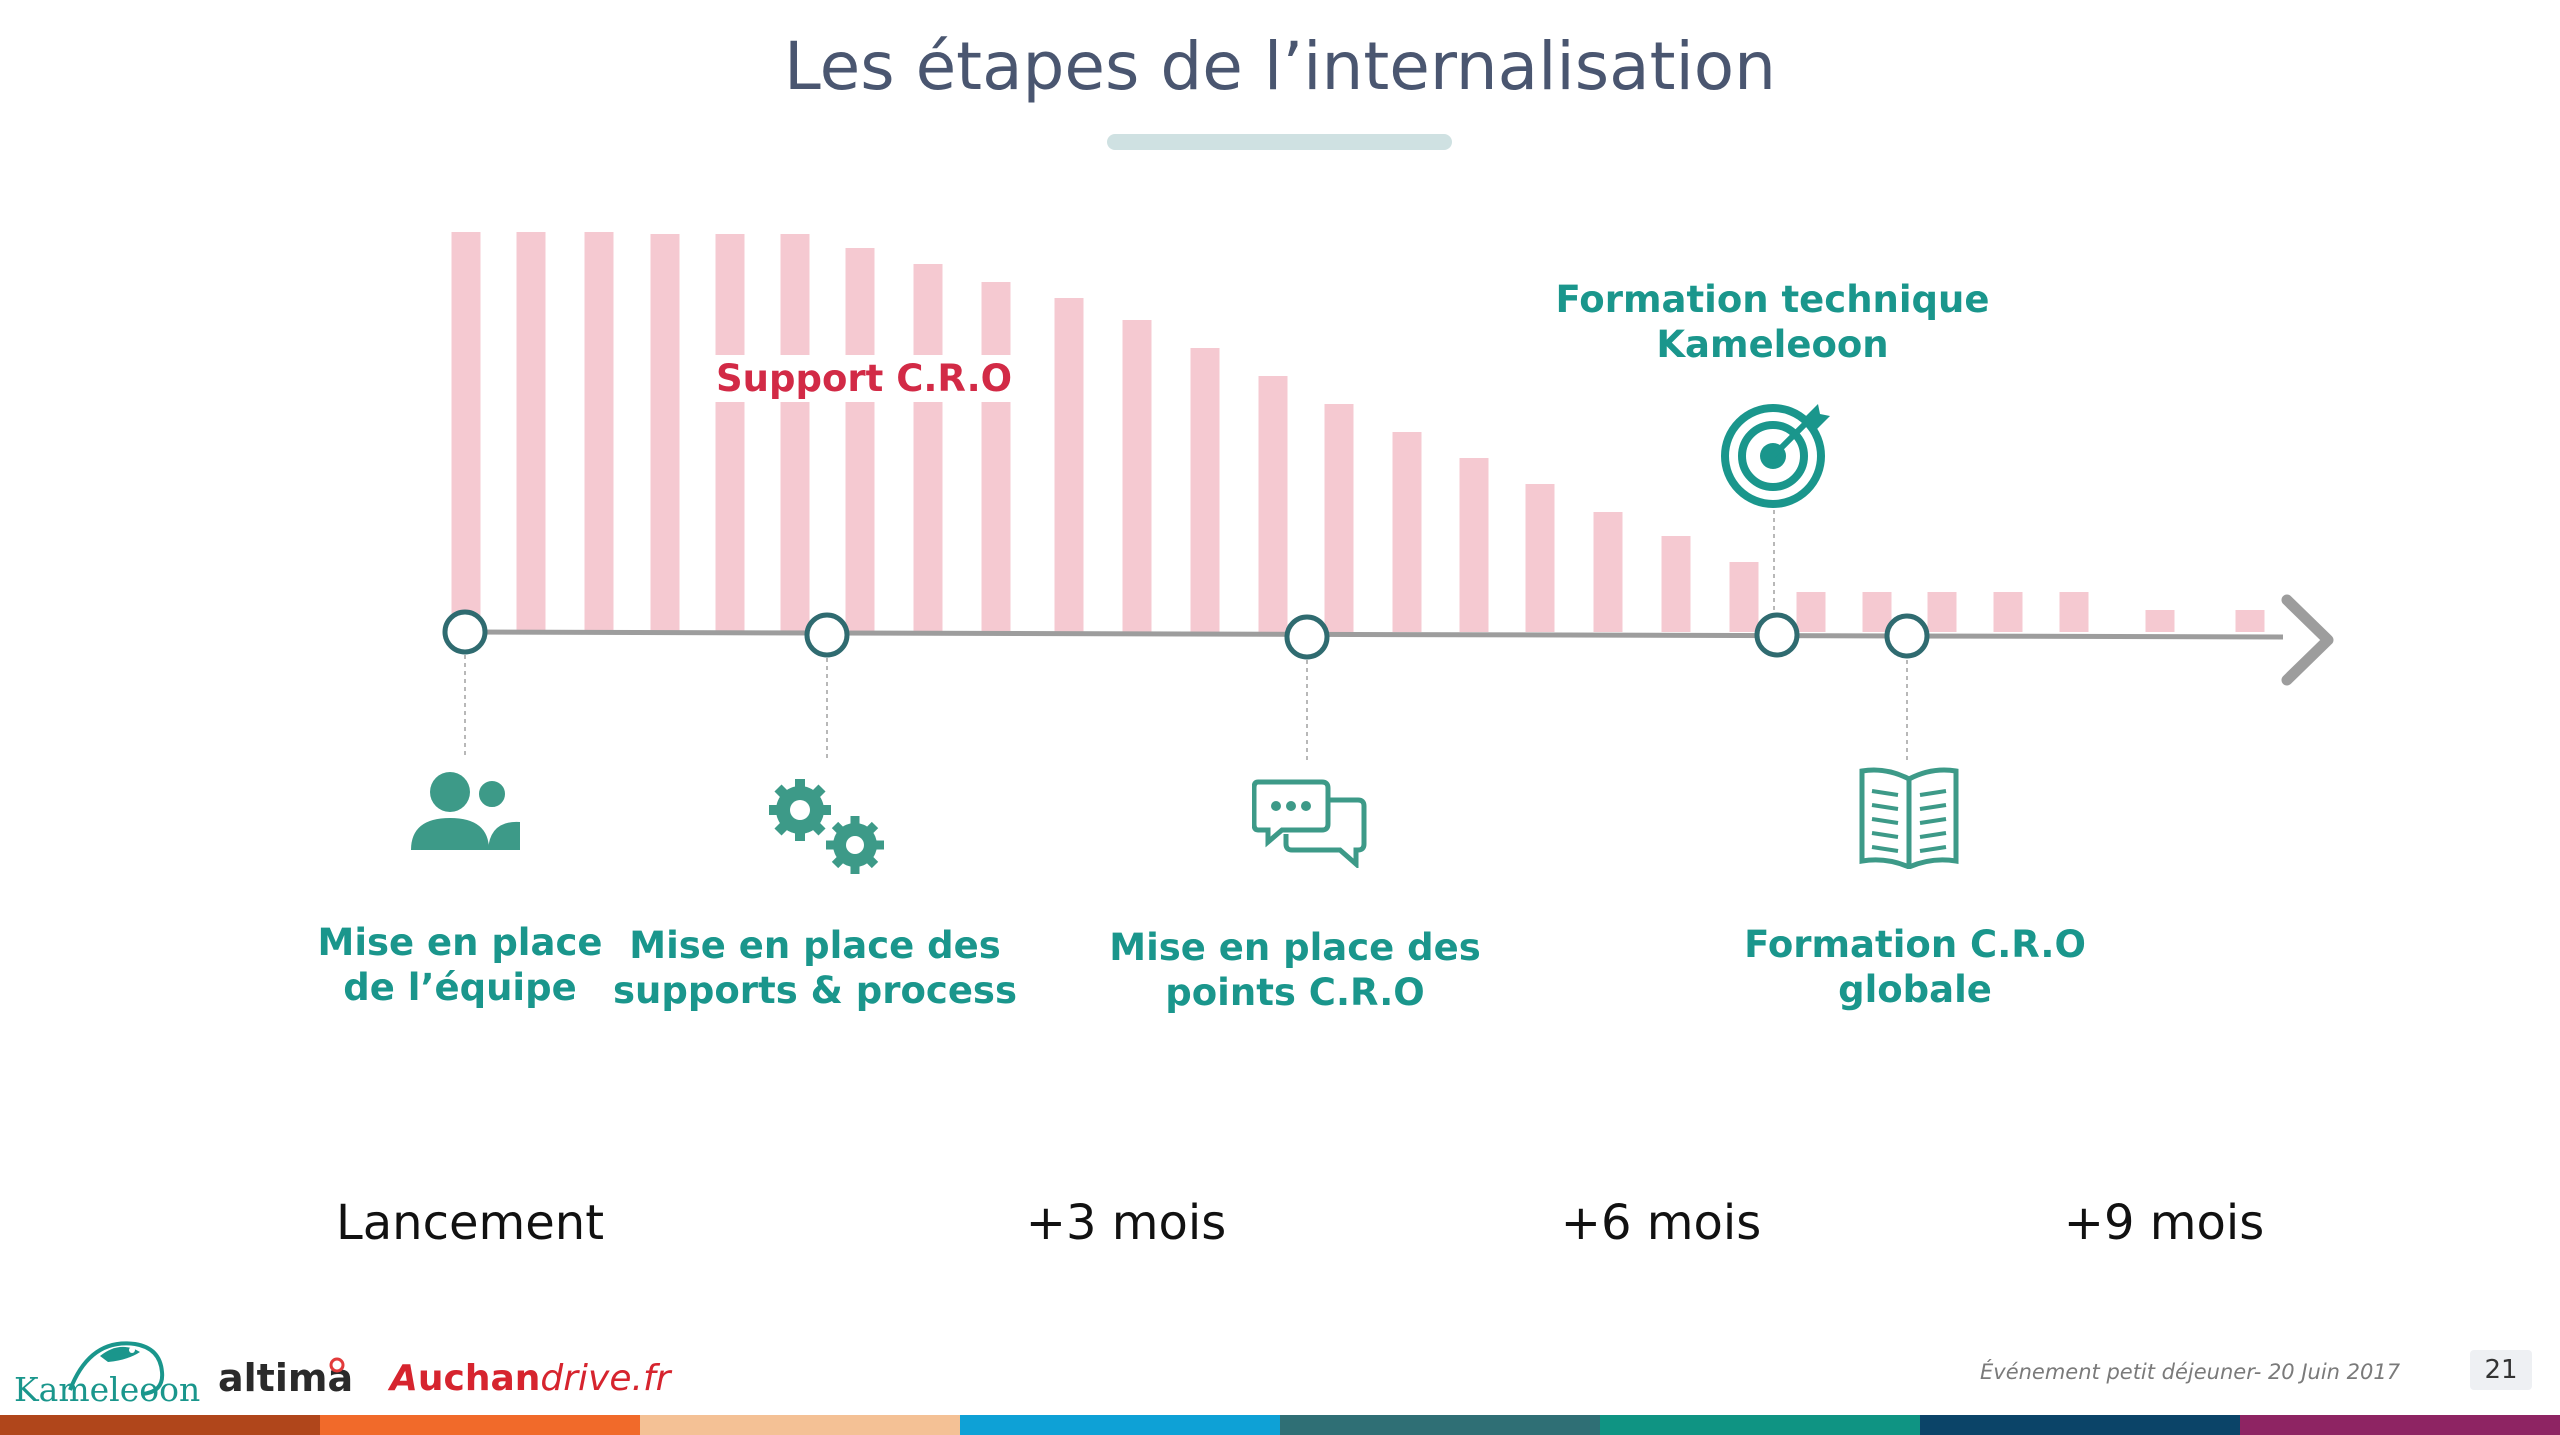 Image resolution: width=2560 pixels, height=1435 pixels. I want to click on page-number: 21, so click(2501, 1370).